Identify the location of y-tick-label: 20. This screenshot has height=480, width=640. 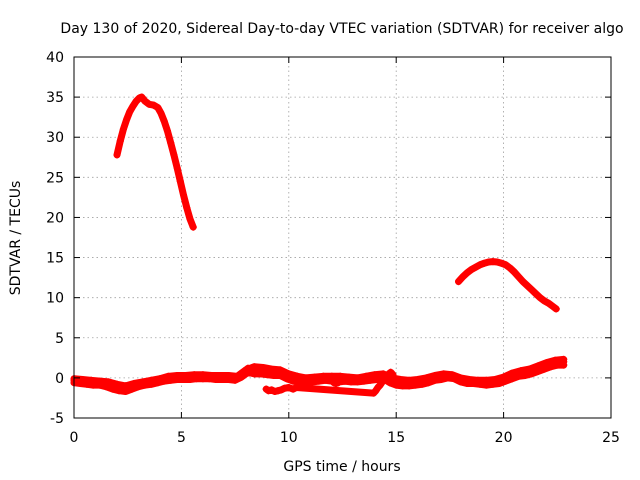
(55, 218).